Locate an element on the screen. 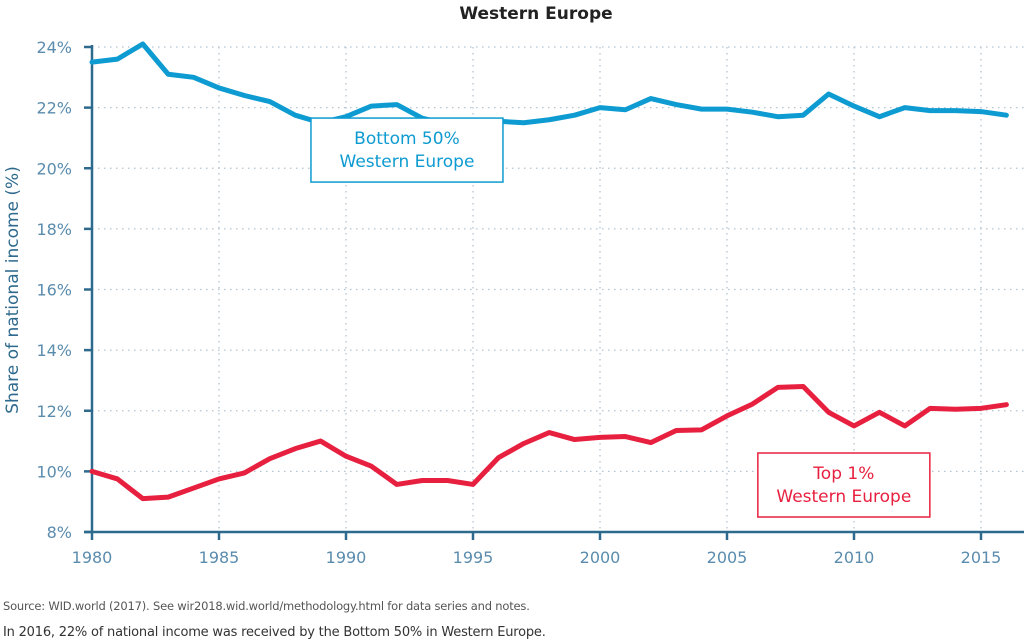 Image resolution: width=1024 pixels, height=644 pixels. top-1-label: Top 1% Western Europe is located at coordinates (844, 485).